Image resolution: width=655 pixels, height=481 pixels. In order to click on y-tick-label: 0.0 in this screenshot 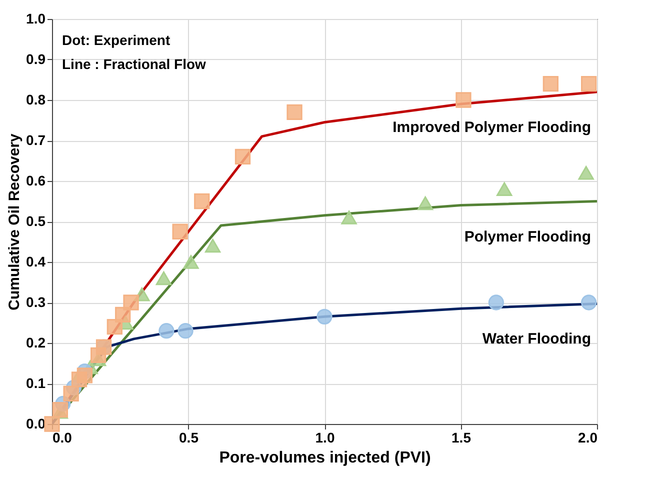, I will do `click(36, 424)`.